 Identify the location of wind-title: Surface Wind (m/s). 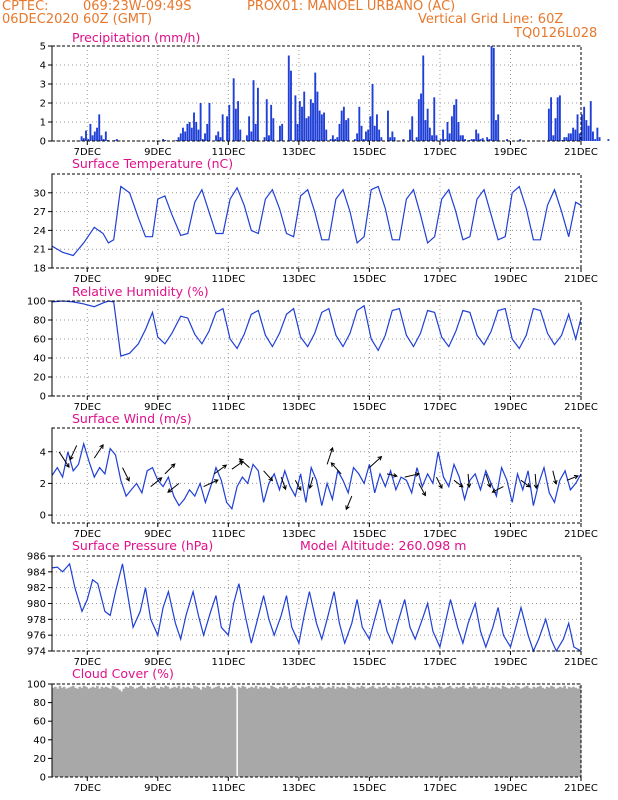
(132, 418).